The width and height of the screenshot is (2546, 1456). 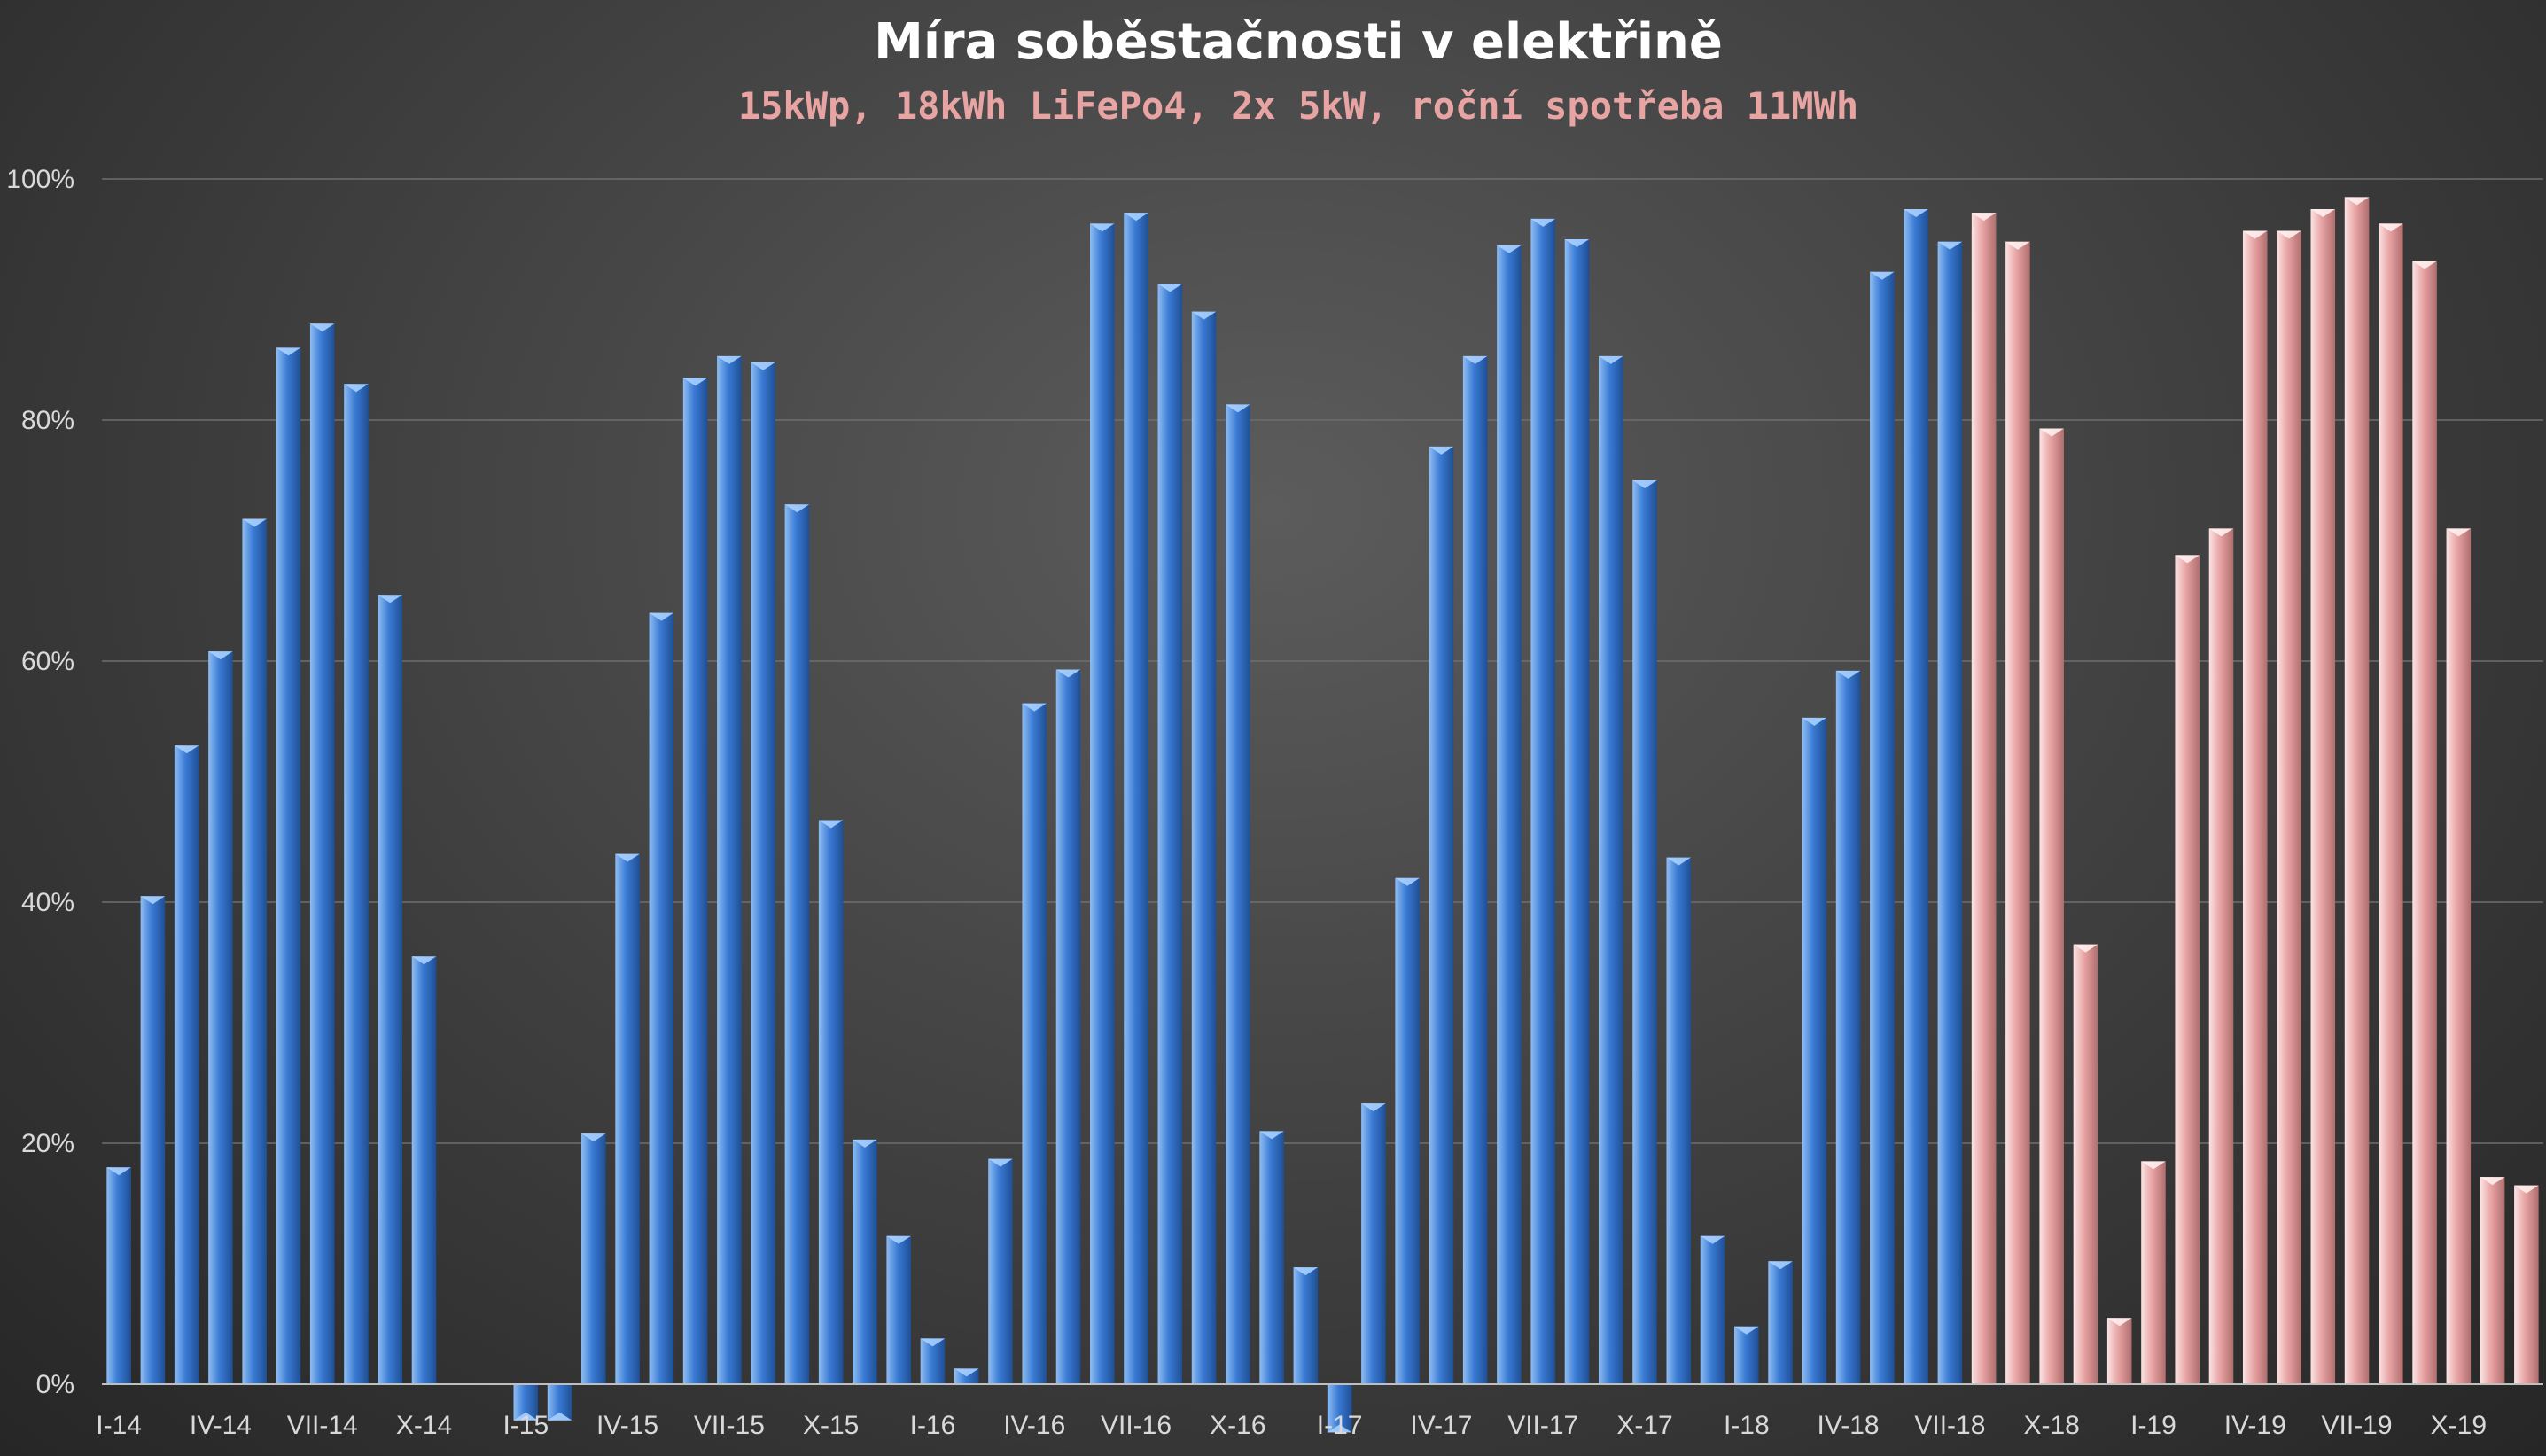 What do you see at coordinates (2051, 1425) in the screenshot?
I see `x-tick-label: X-18` at bounding box center [2051, 1425].